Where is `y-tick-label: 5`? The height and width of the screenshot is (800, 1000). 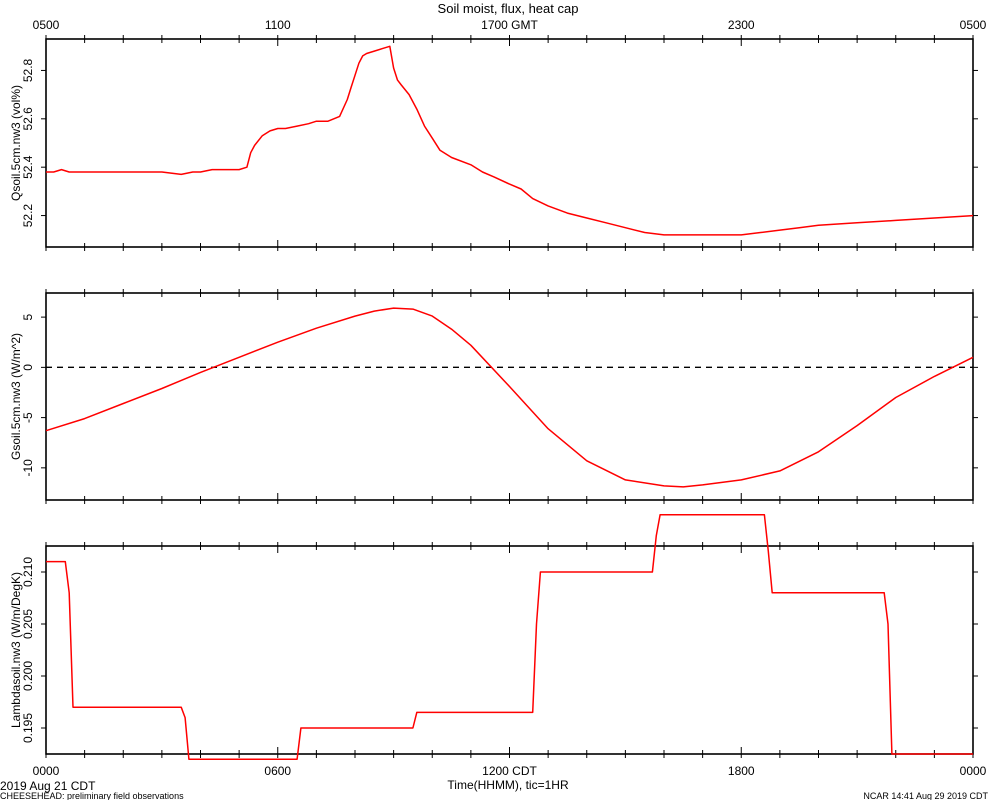
y-tick-label: 5 is located at coordinates (28, 316).